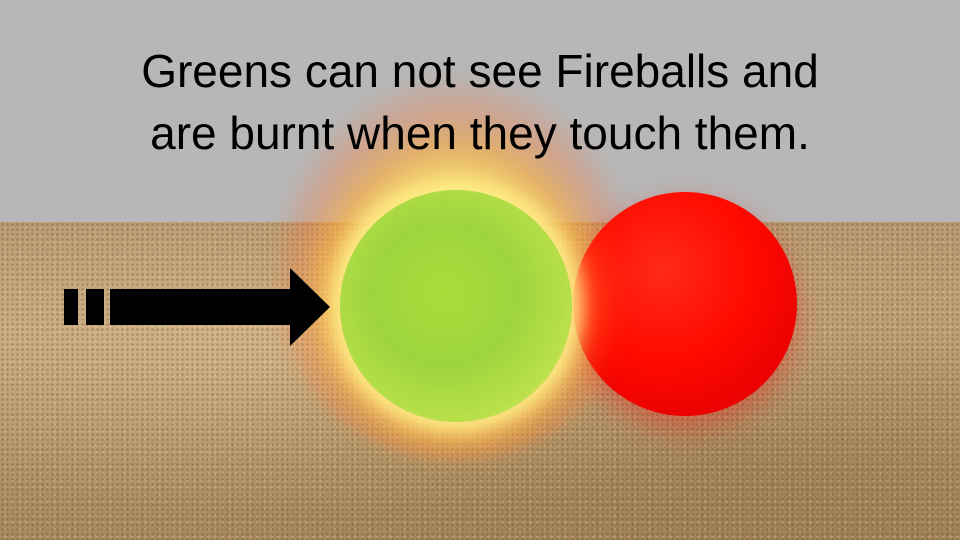 The width and height of the screenshot is (960, 540). I want to click on right-arrow-icon, so click(197, 307).